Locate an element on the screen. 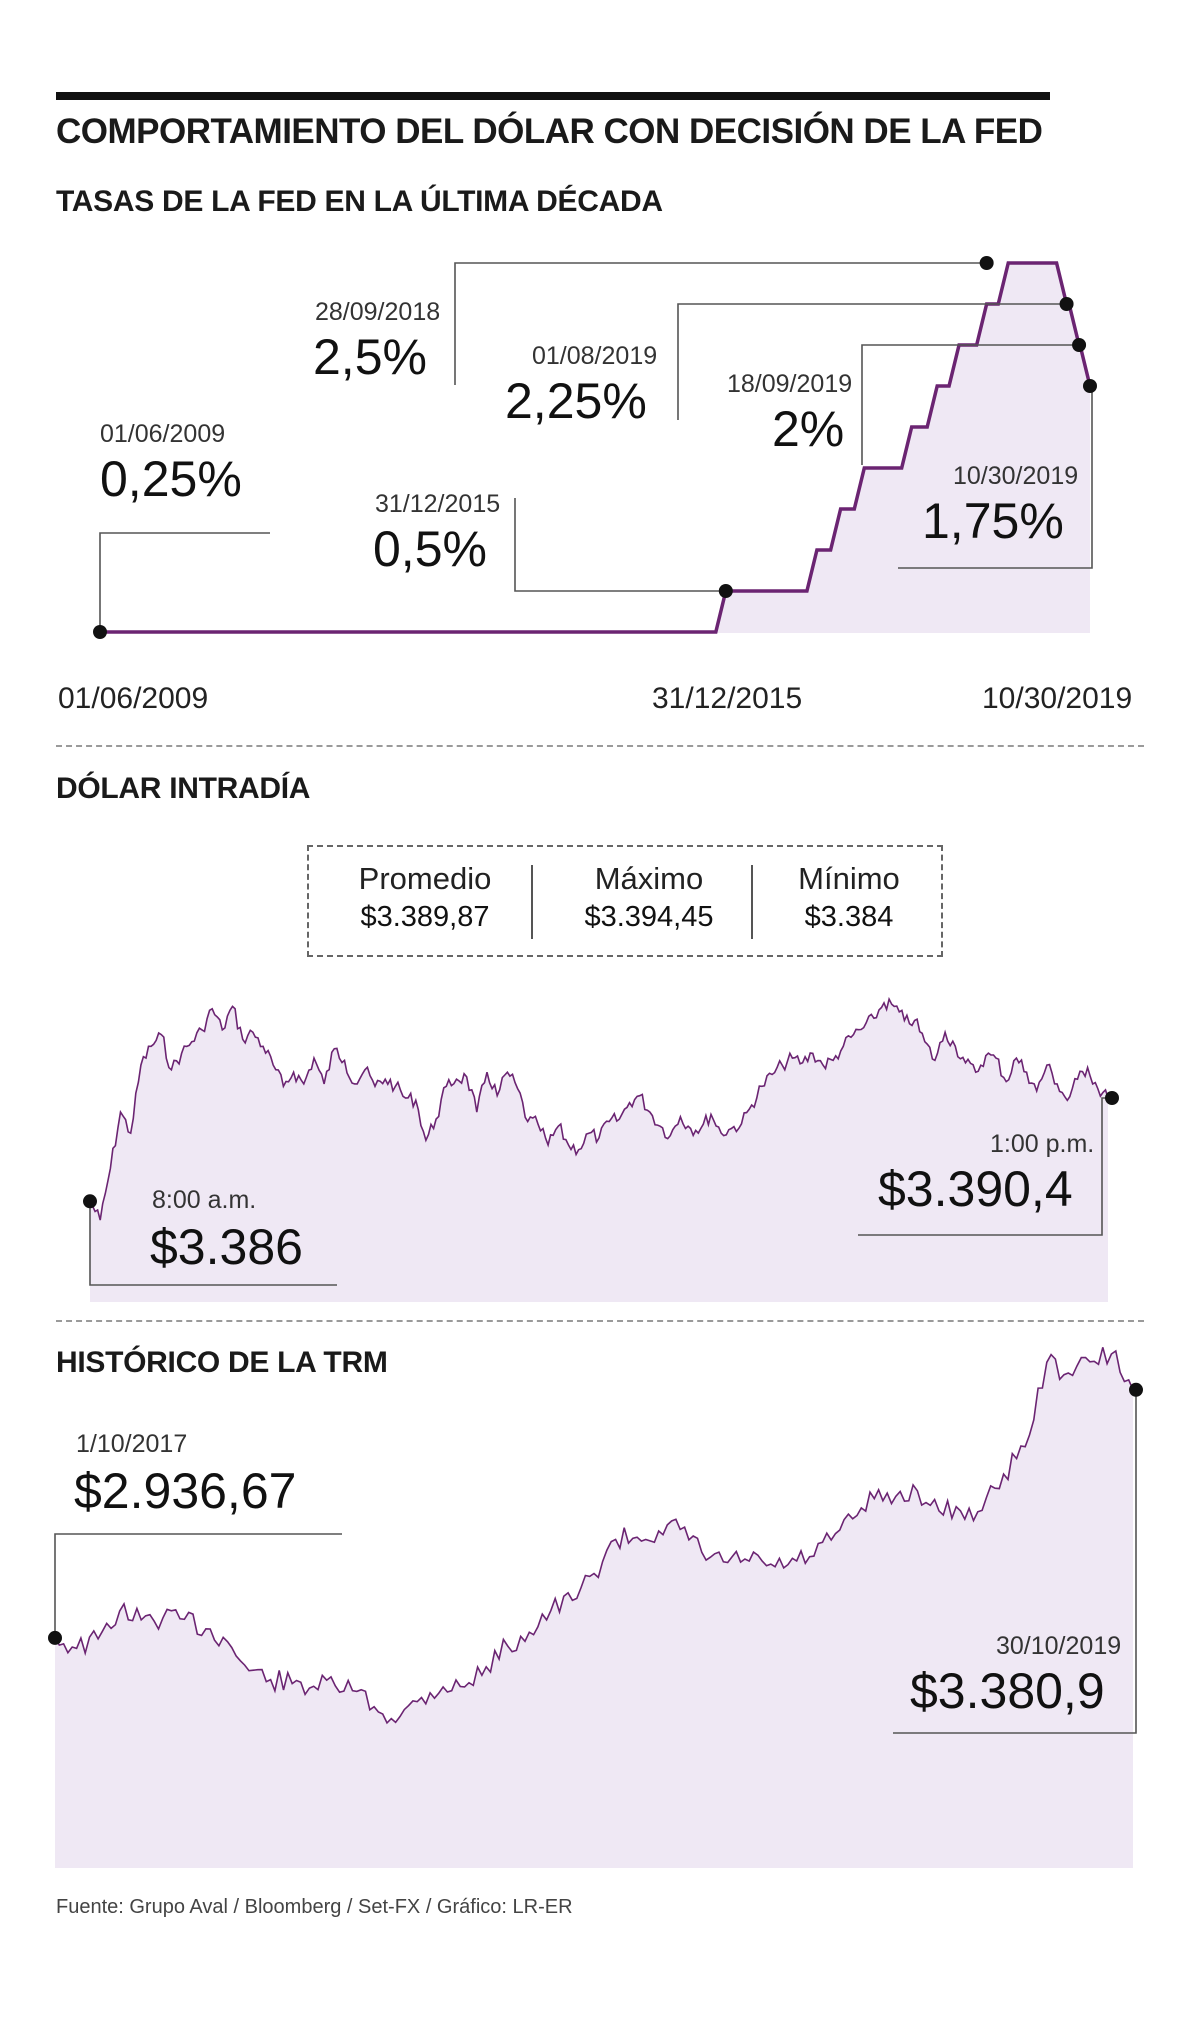  fed-axis-label-start: 01/06/2009 is located at coordinates (133, 698).